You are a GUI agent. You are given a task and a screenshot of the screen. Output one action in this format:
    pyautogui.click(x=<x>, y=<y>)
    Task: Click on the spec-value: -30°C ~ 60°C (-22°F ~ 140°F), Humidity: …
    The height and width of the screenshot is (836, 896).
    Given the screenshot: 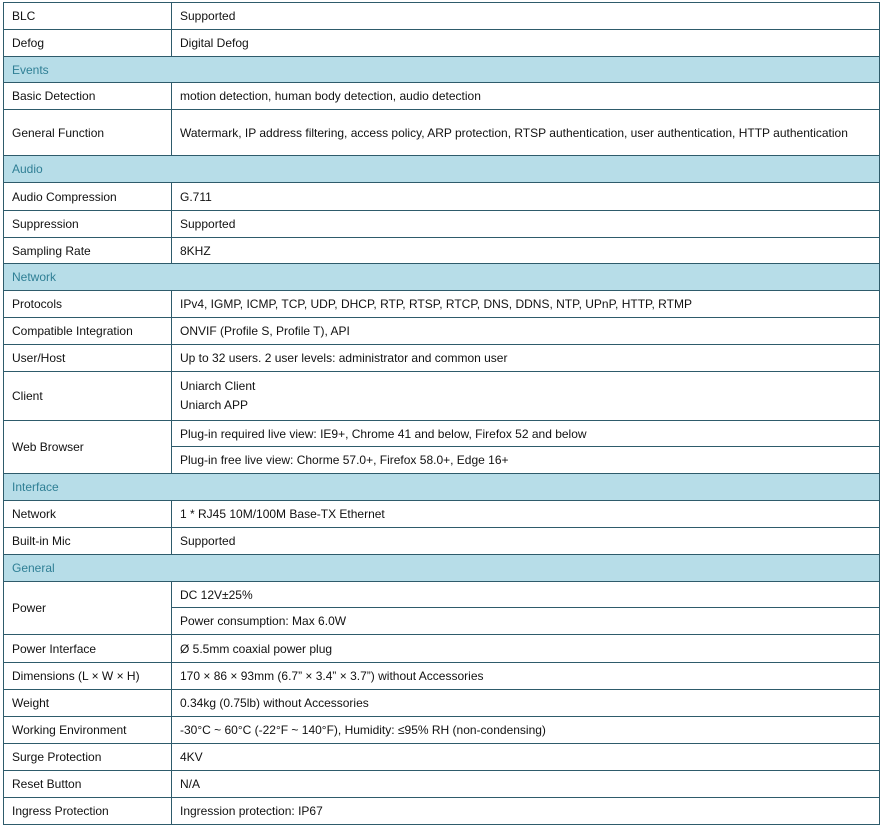 What is the action you would take?
    pyautogui.click(x=525, y=730)
    